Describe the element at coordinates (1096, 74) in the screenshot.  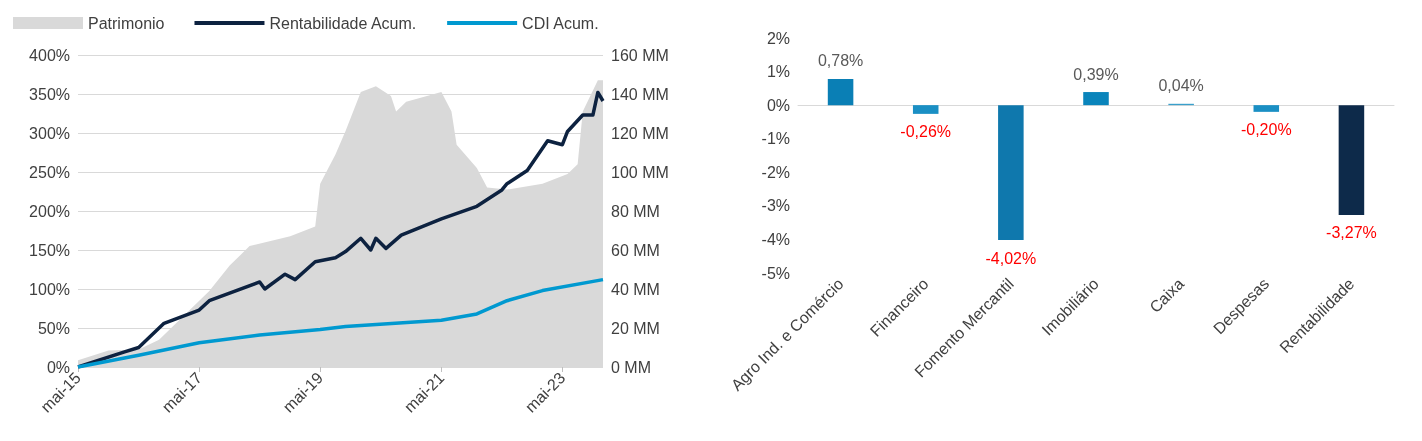
I see `data-label: 0,39%` at that location.